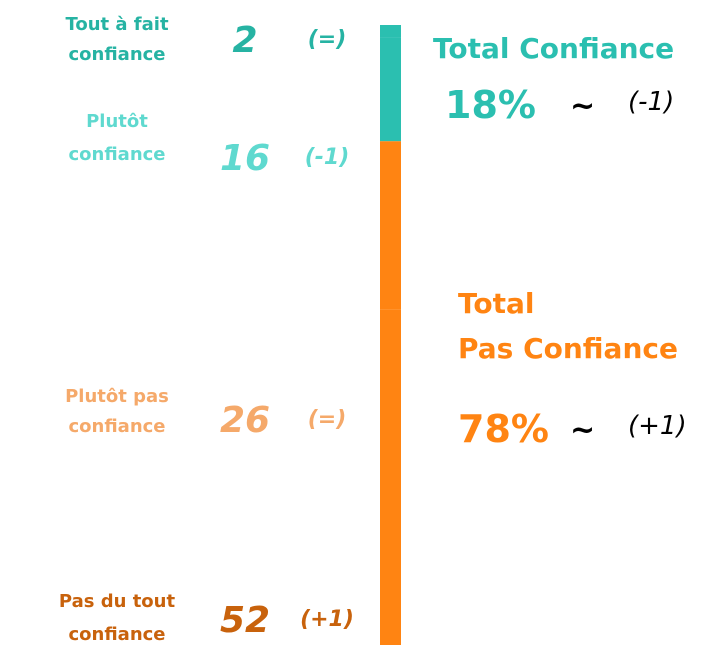 The image size is (724, 645). Describe the element at coordinates (245, 158) in the screenshot. I see `value-label: 16` at that location.